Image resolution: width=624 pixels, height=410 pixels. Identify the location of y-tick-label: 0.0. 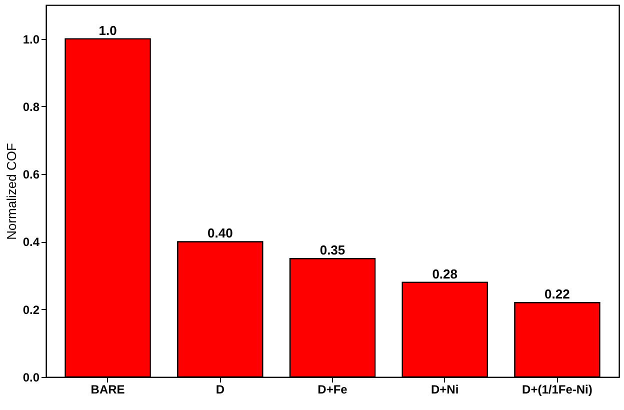
(31, 377).